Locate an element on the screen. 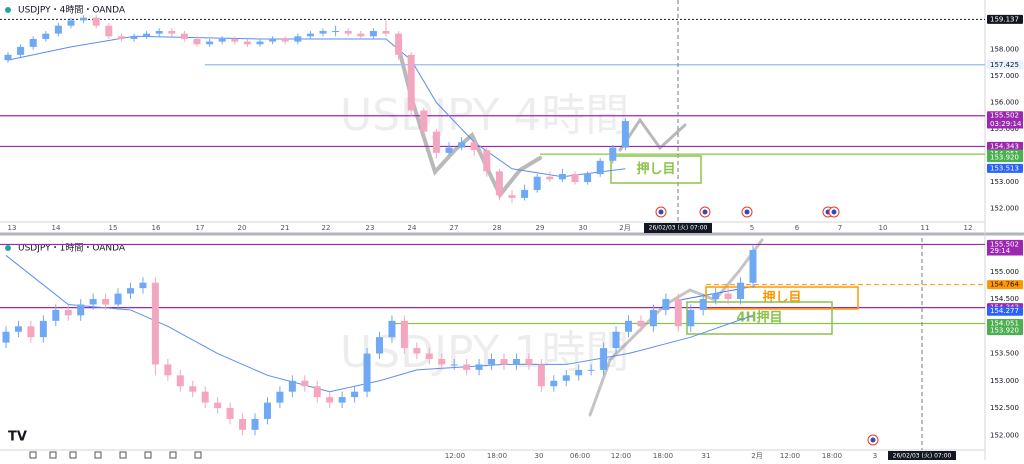 This screenshot has height=464, width=1024. cursor-label-bg is located at coordinates (922, 456).